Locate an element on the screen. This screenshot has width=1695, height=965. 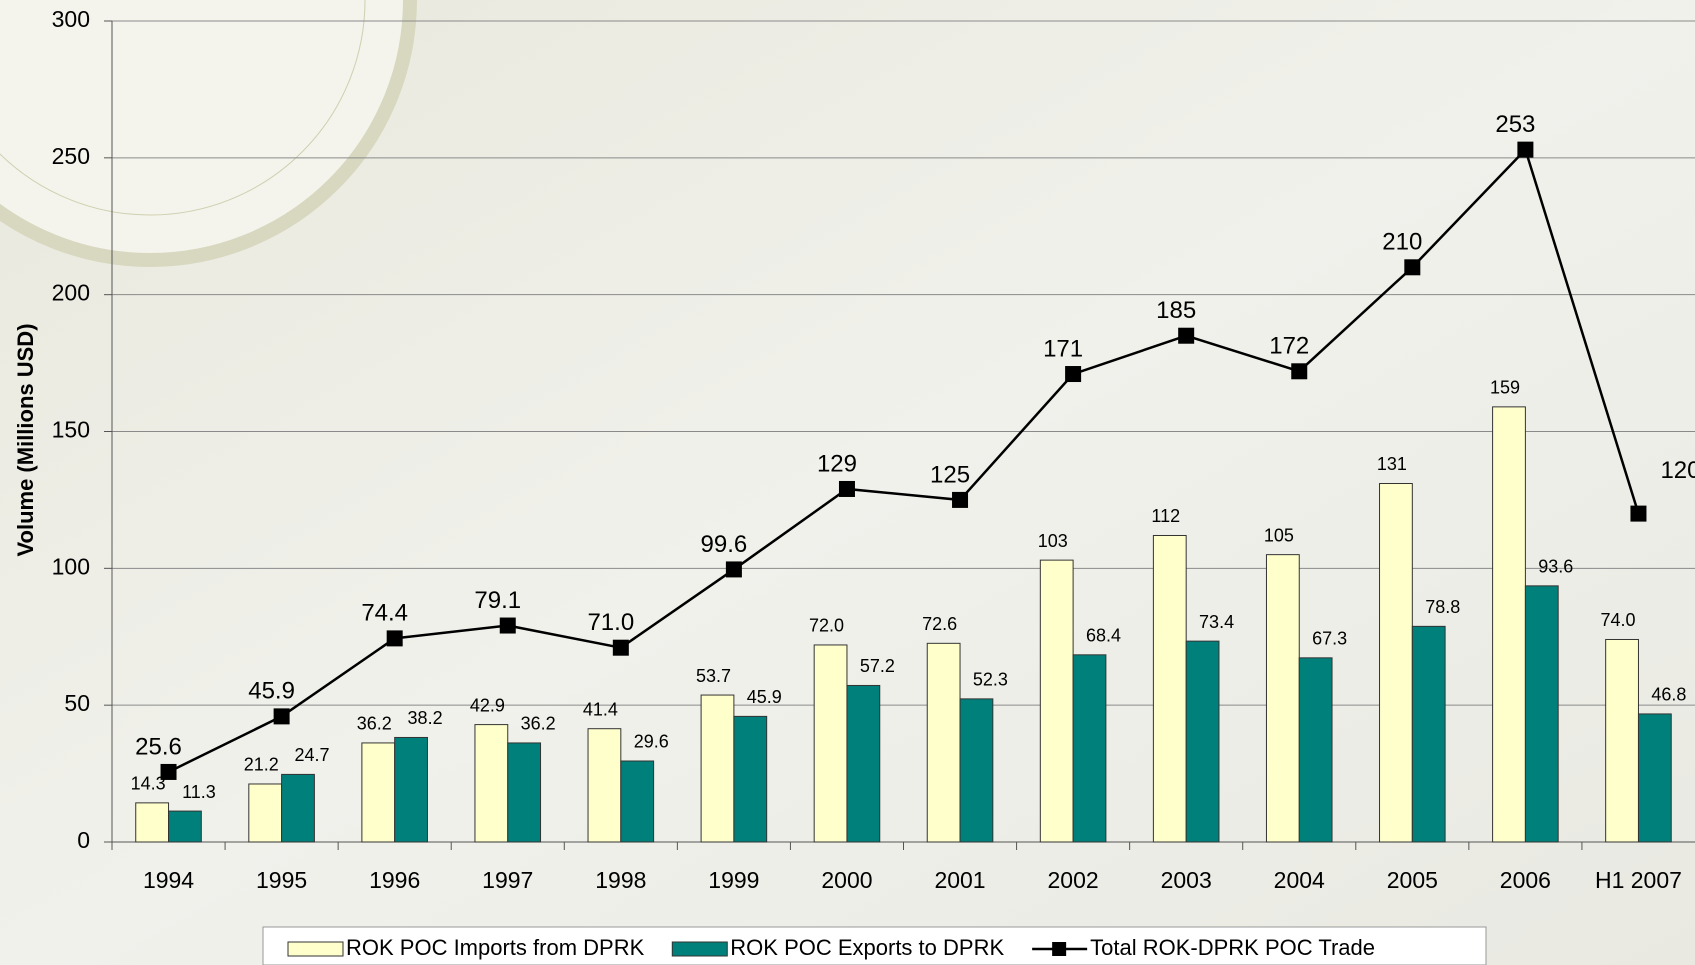
data-label: 79.1 is located at coordinates (497, 600).